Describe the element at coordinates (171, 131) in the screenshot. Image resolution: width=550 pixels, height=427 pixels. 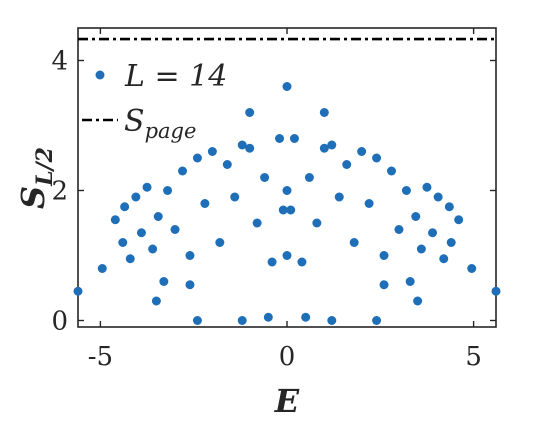
I see `legend-line-label-sub: page` at that location.